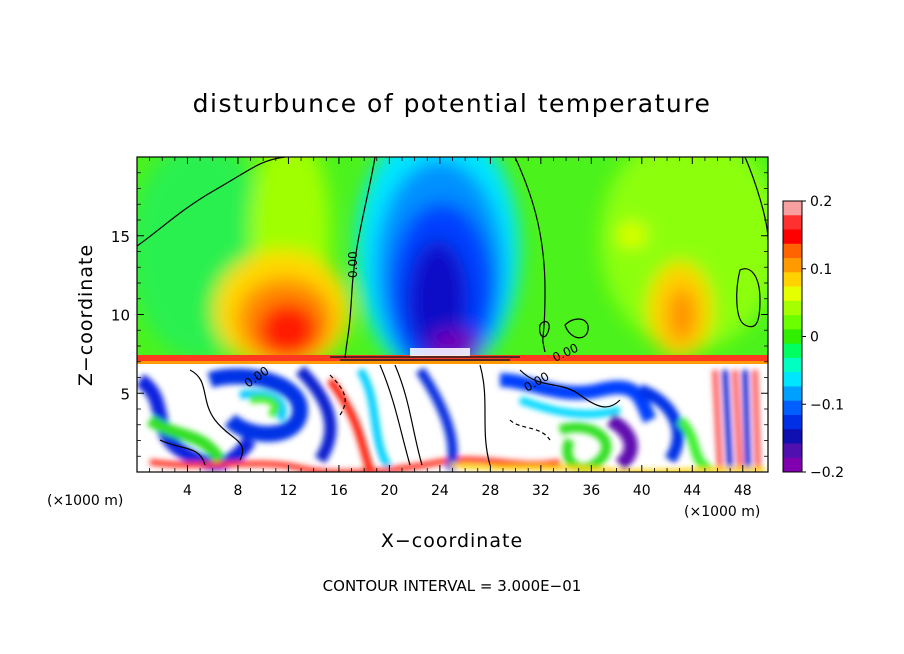 The image size is (904, 654). What do you see at coordinates (632, 235) in the screenshot?
I see `yellow-spot` at bounding box center [632, 235].